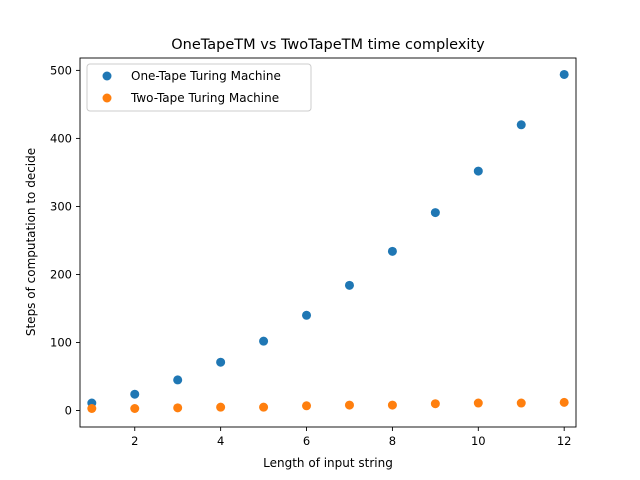 The image size is (640, 480). Describe the element at coordinates (61, 138) in the screenshot. I see `y-tick-label: 400` at that location.